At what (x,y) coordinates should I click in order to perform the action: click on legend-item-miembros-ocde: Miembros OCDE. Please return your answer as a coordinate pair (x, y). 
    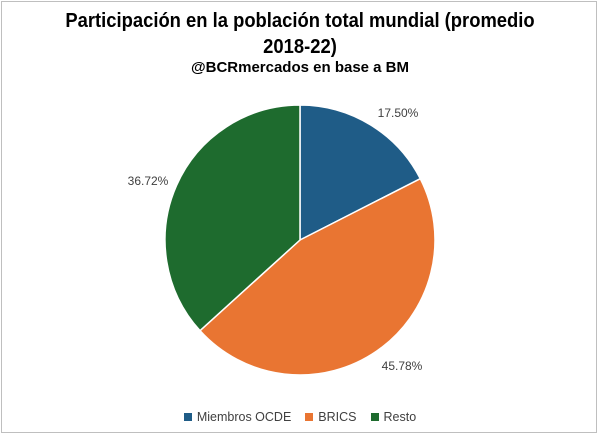
    Looking at the image, I should click on (237, 417).